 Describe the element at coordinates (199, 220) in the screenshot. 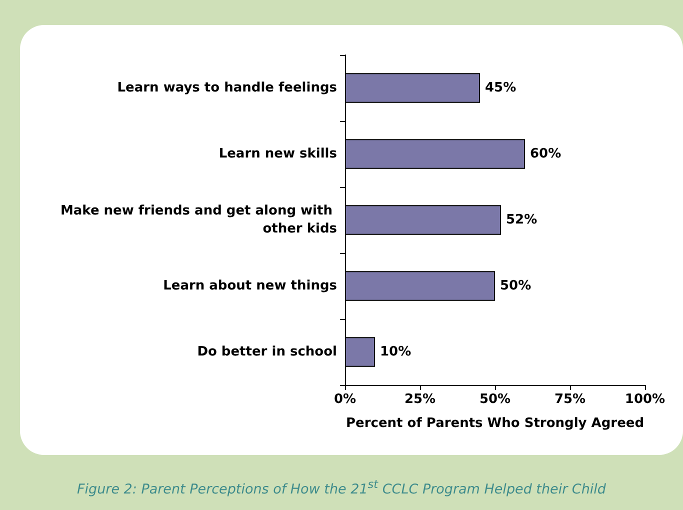

I see `y-tick-label: Make new friends and get along with other kids` at that location.